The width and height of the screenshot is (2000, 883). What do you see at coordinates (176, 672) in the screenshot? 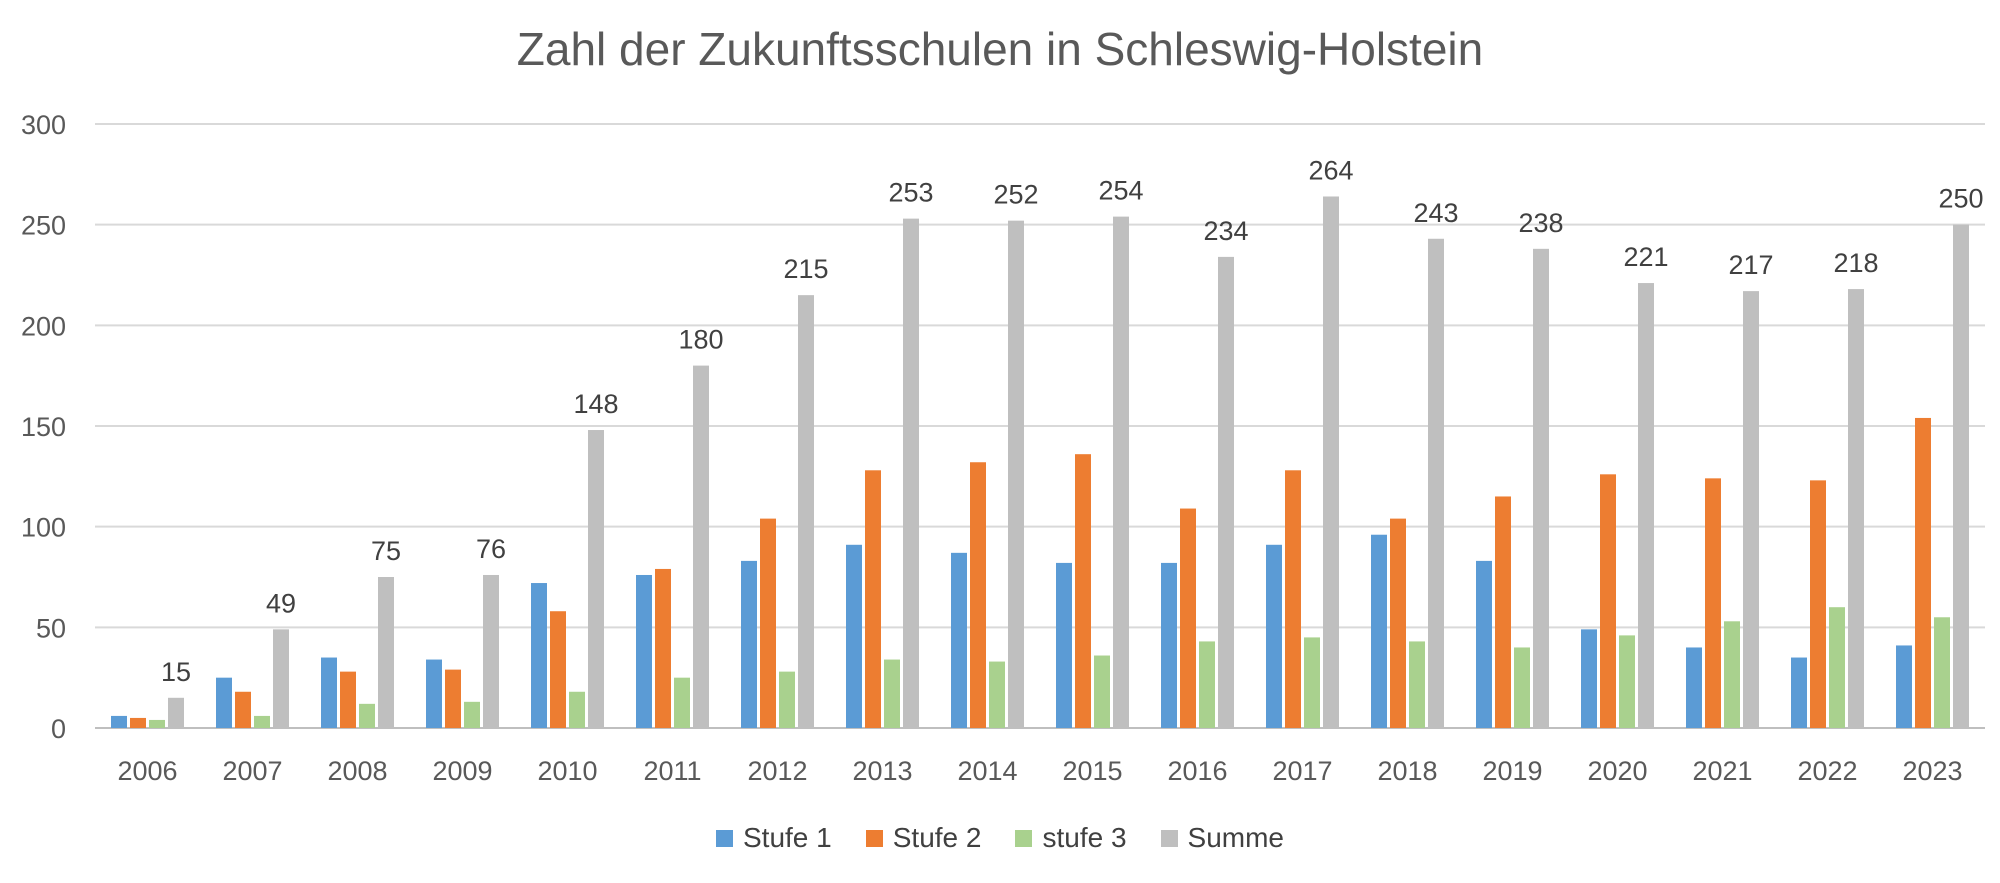
I see `data-label: 15` at bounding box center [176, 672].